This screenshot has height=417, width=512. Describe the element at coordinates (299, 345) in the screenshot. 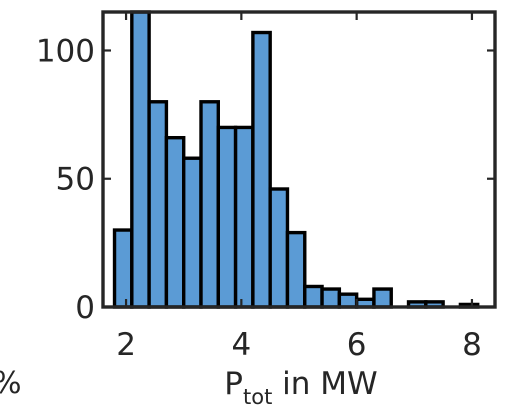

I see `x-tick-labels: 2 4 6 8` at that location.